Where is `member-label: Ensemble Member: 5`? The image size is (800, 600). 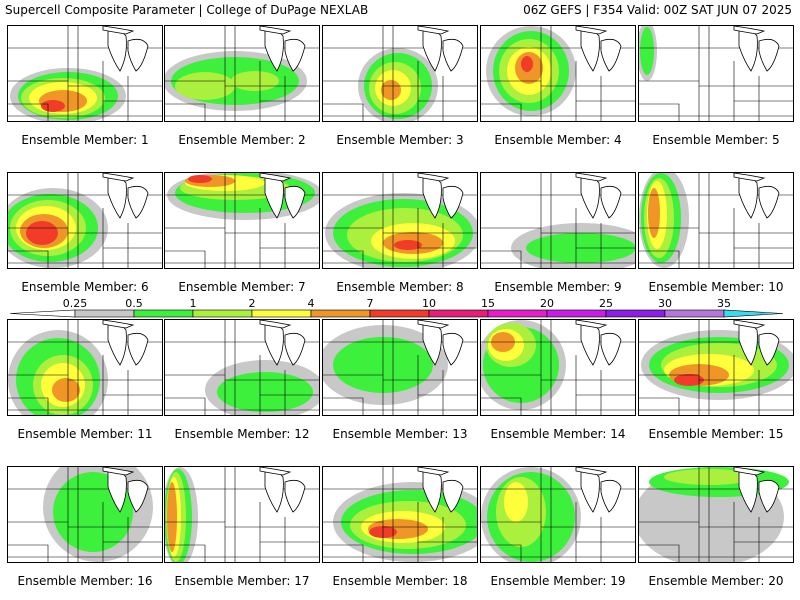
member-label: Ensemble Member: 5 is located at coordinates (716, 140).